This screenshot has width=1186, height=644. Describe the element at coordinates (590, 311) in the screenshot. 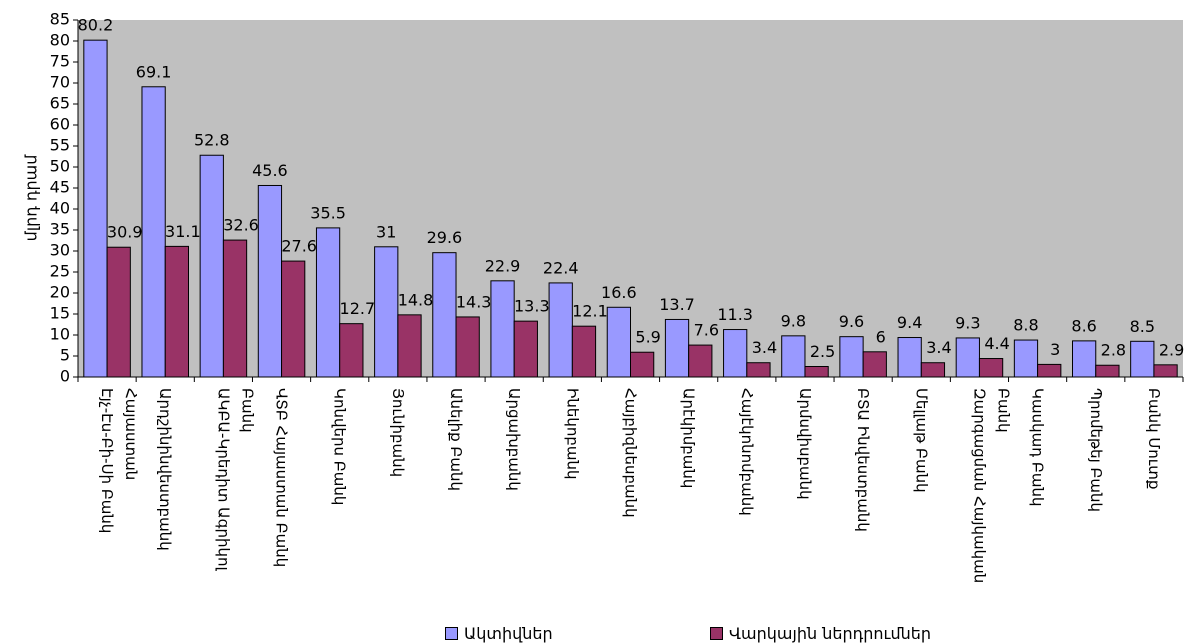

I see `value-label: 12.1` at that location.